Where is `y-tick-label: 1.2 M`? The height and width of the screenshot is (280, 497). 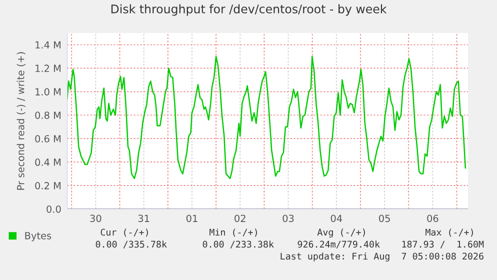 y-tick-label: 1.2 M is located at coordinates (48, 68).